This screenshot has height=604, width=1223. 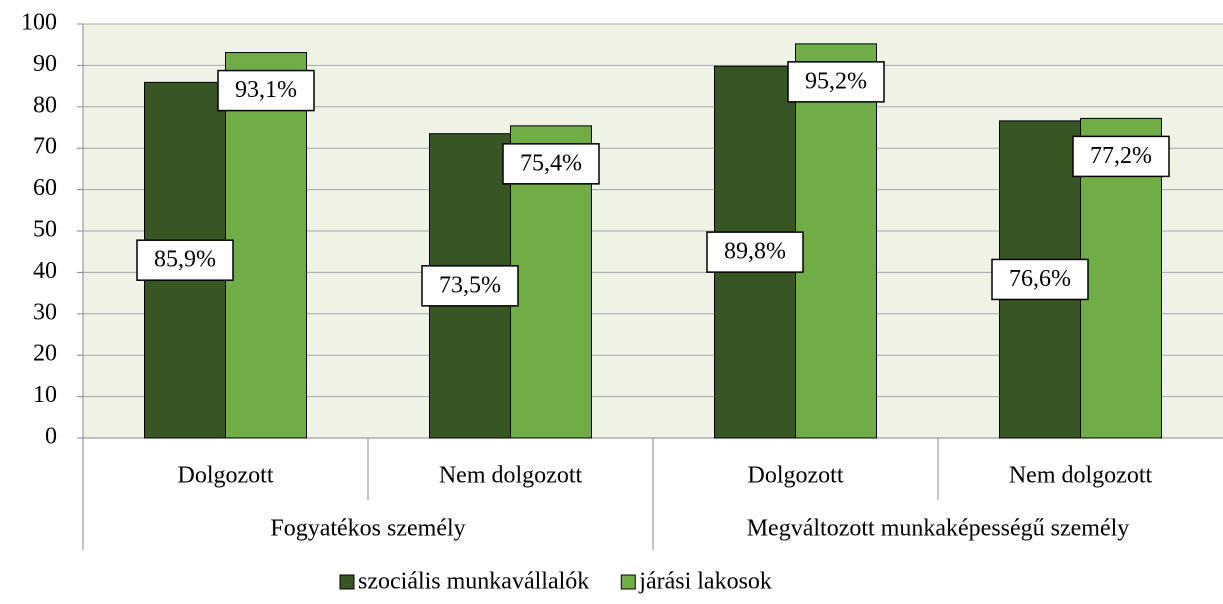 What do you see at coordinates (45, 271) in the screenshot?
I see `y-tick-label: 40` at bounding box center [45, 271].